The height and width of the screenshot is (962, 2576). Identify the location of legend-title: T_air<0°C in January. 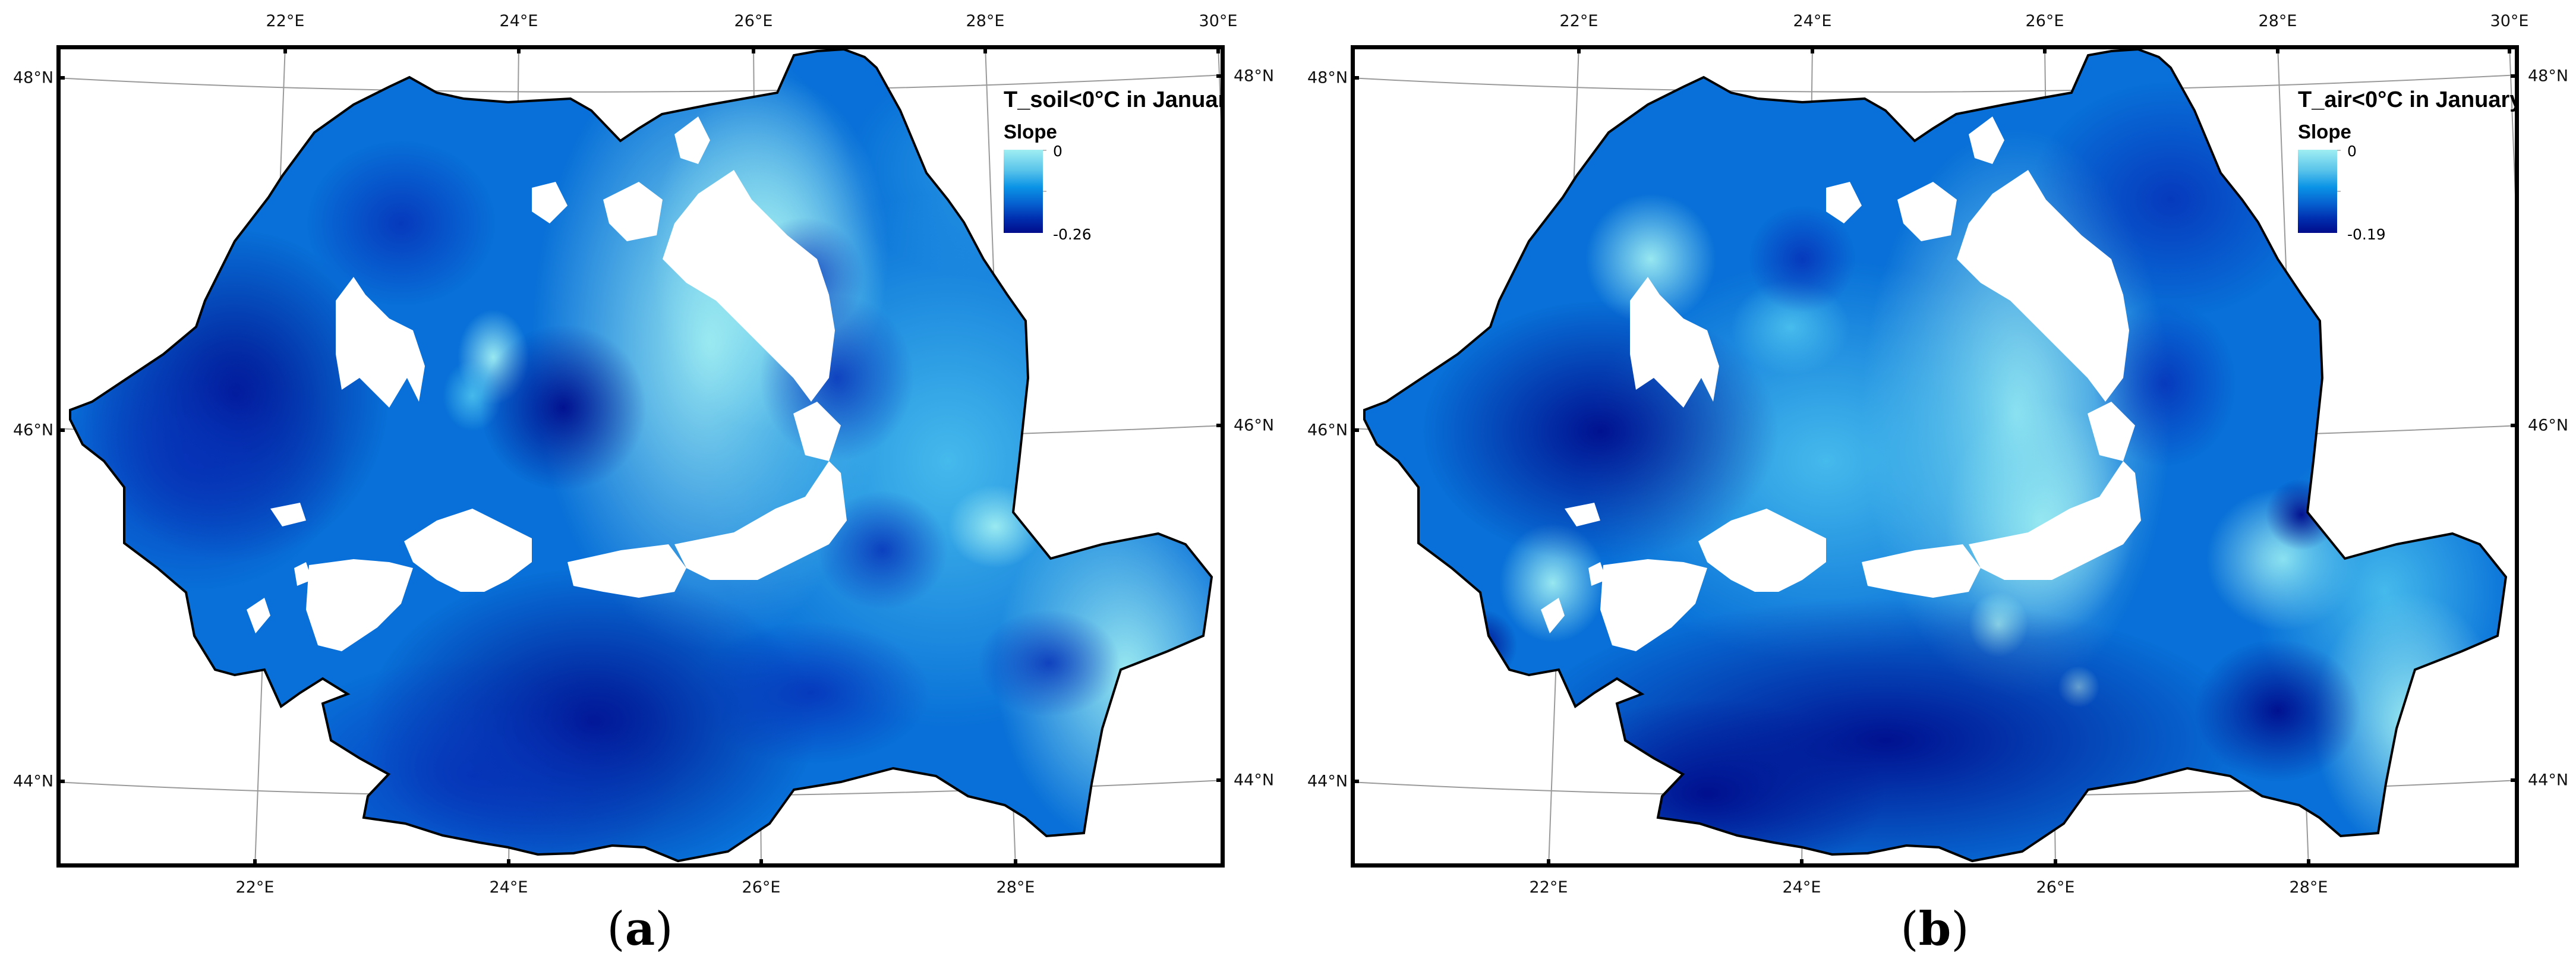
(2408, 99).